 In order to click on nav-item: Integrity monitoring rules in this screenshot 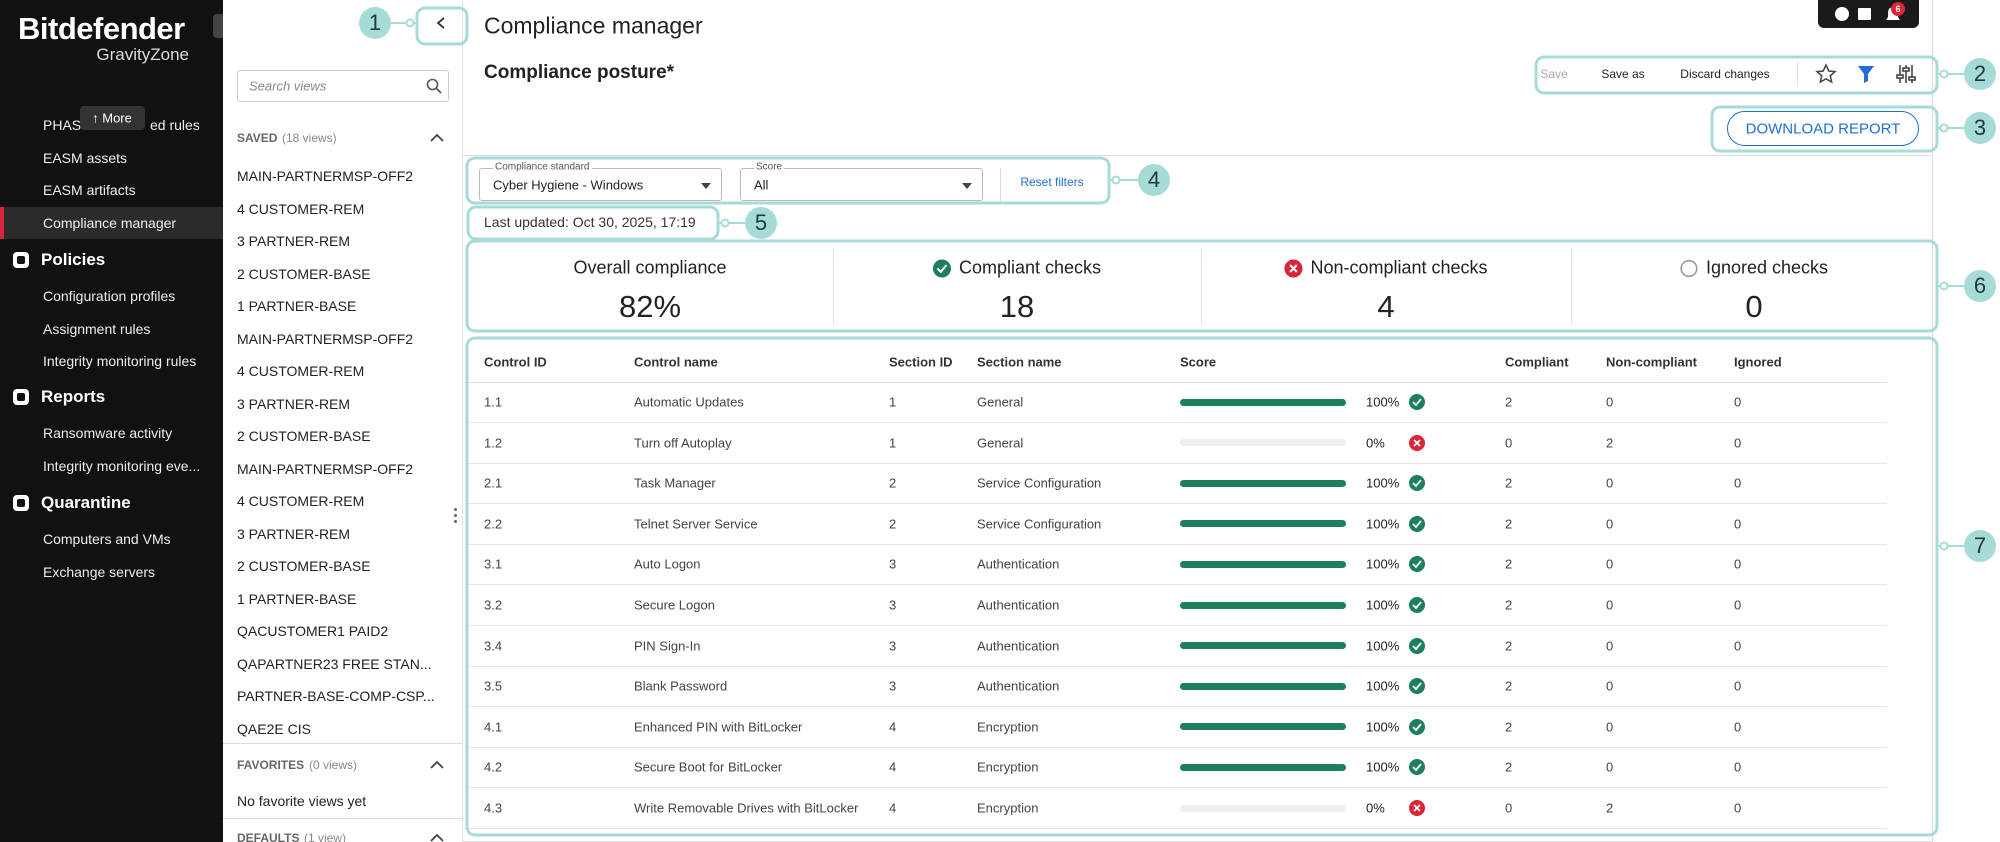, I will do `click(119, 361)`.